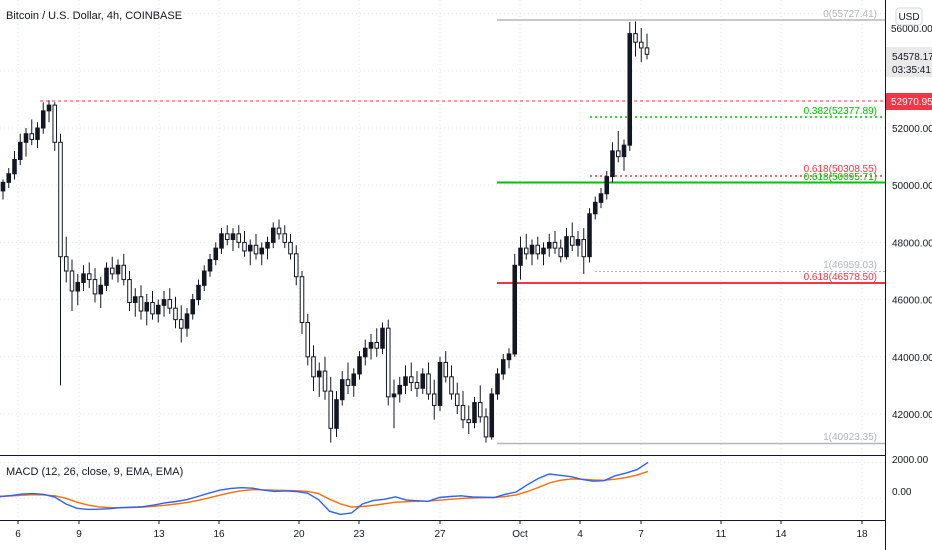 Image resolution: width=932 pixels, height=550 pixels. What do you see at coordinates (902, 492) in the screenshot?
I see `macd-axis-tick-zero: 0.00` at bounding box center [902, 492].